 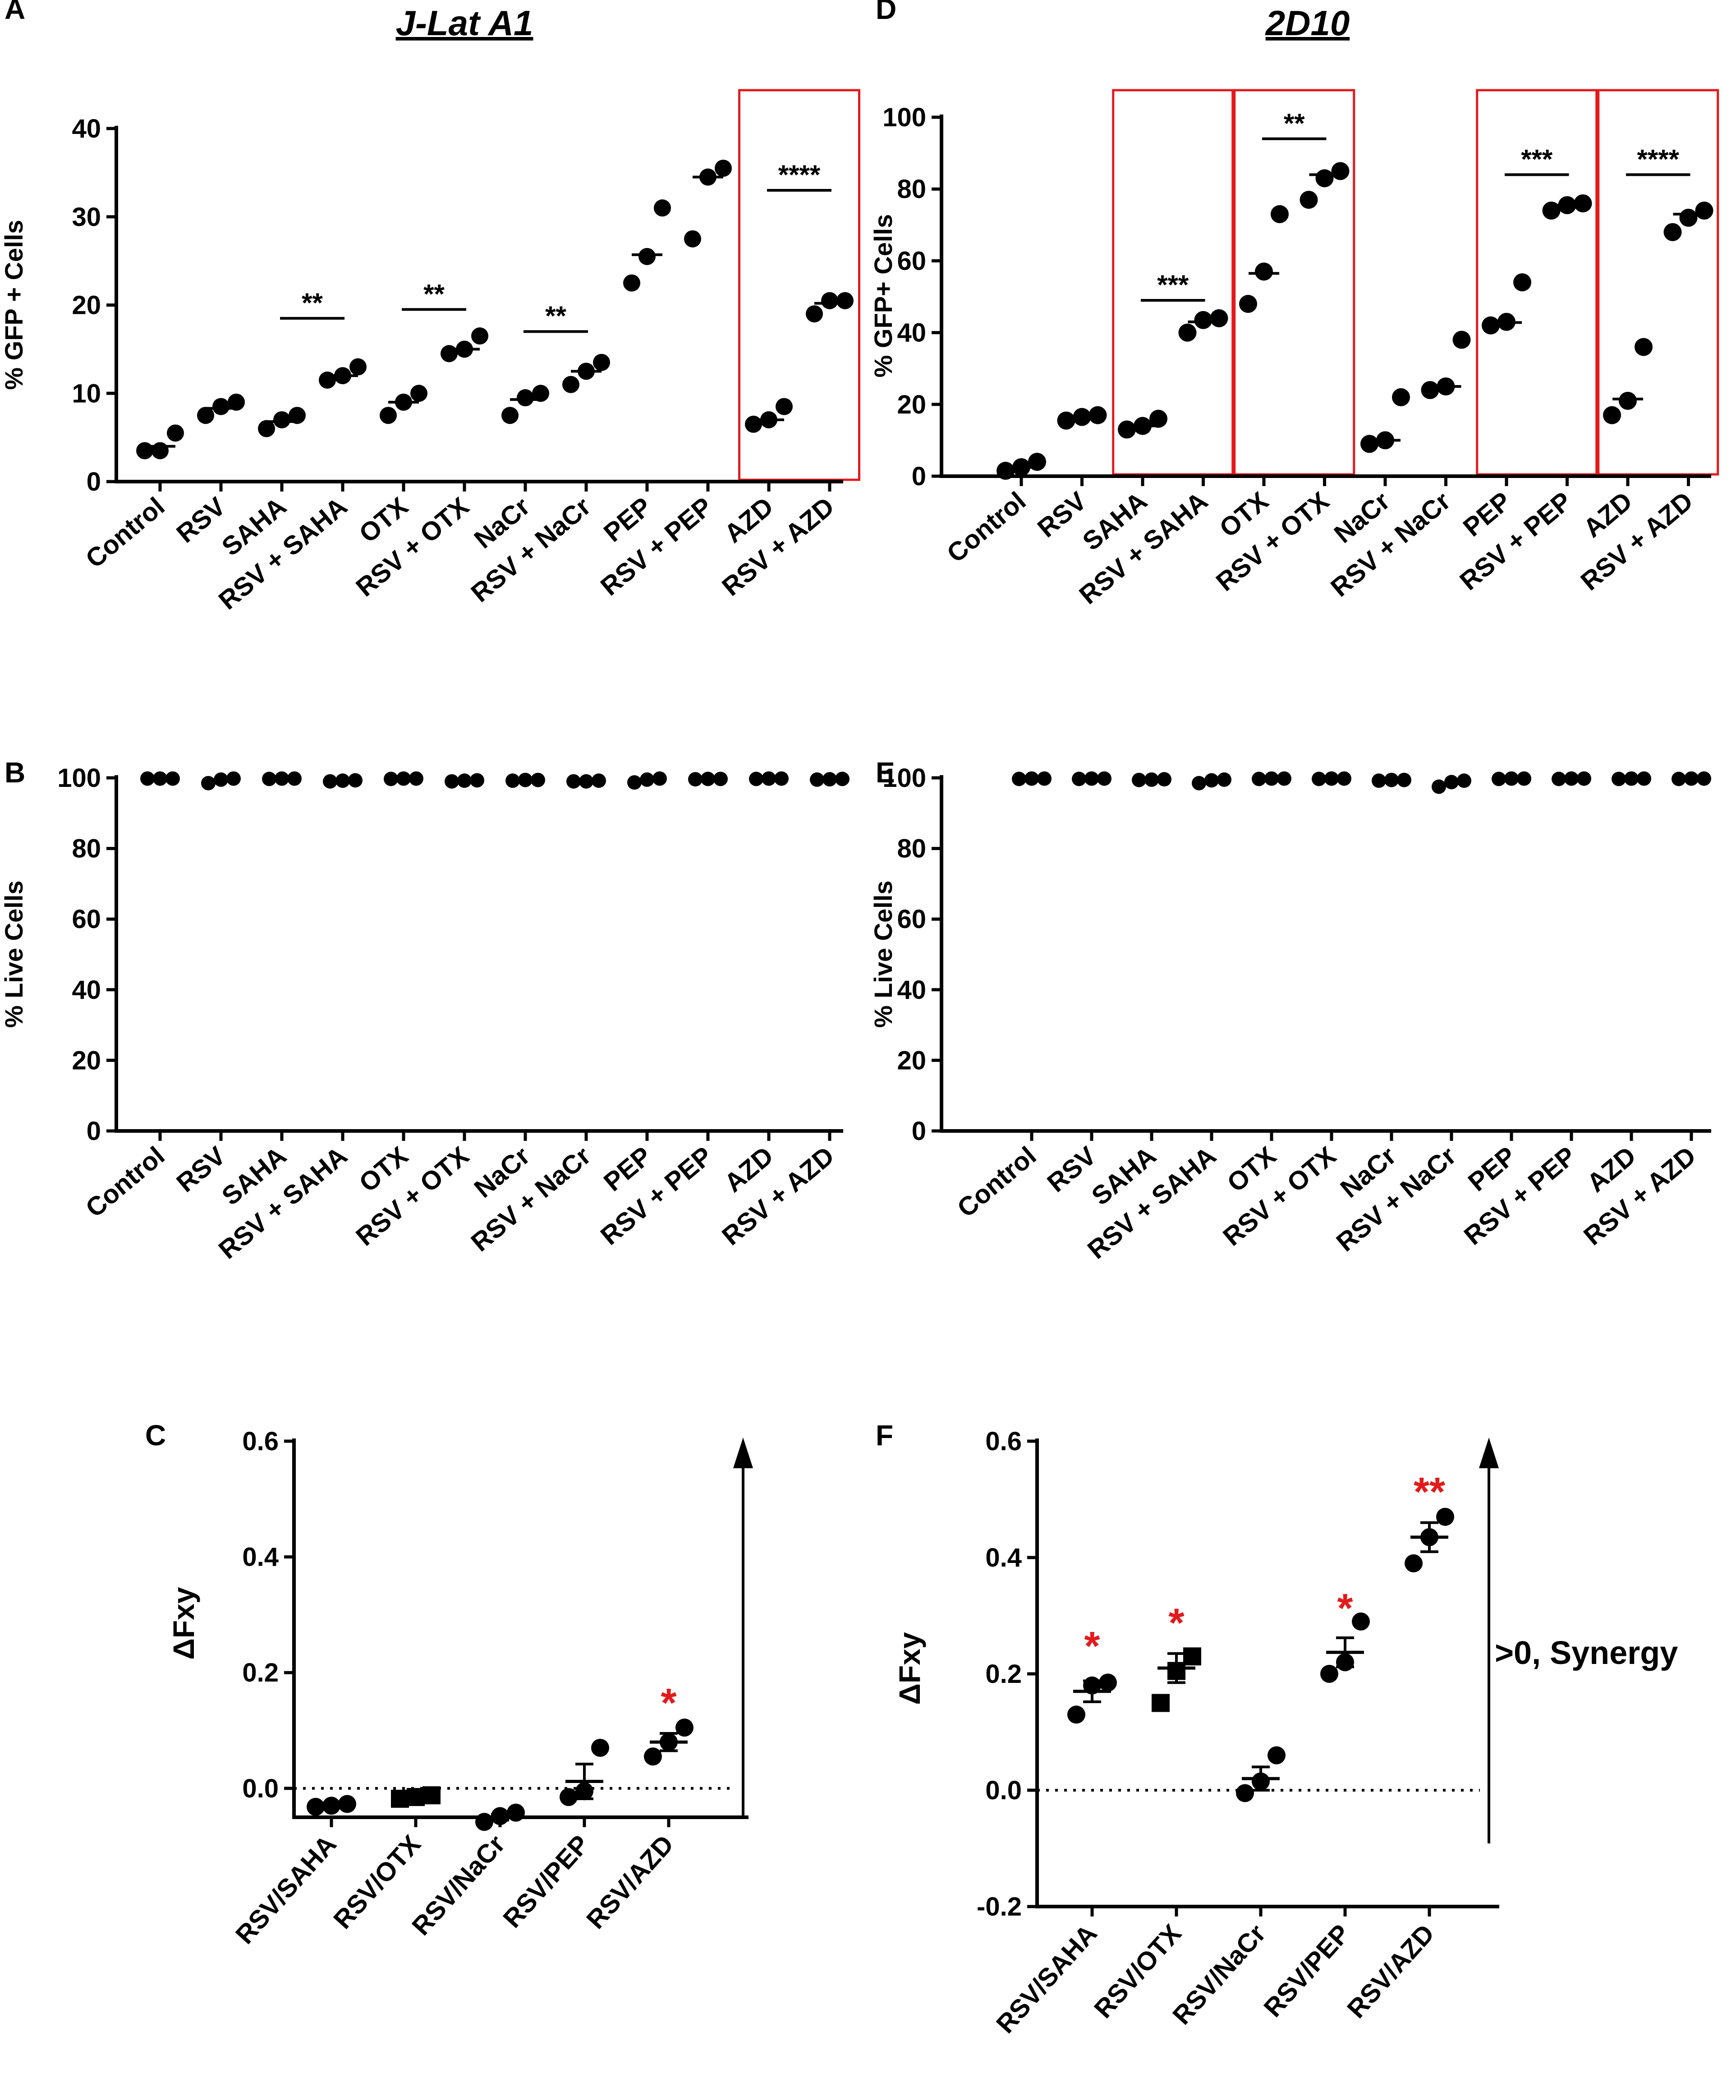 What do you see at coordinates (1515, 541) in the screenshot?
I see `x-category-label: RSV + PEP` at bounding box center [1515, 541].